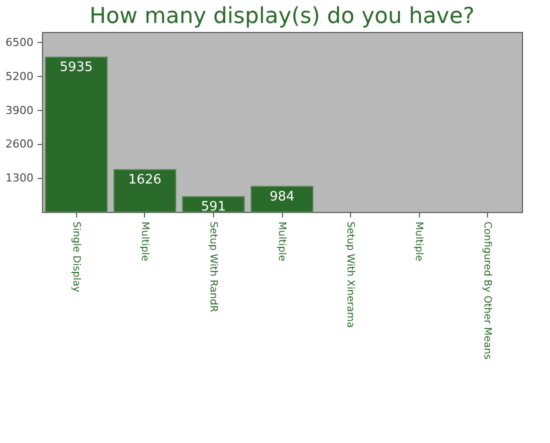 The width and height of the screenshot is (550, 443). What do you see at coordinates (20, 178) in the screenshot?
I see `y-tick-label: 1300` at bounding box center [20, 178].